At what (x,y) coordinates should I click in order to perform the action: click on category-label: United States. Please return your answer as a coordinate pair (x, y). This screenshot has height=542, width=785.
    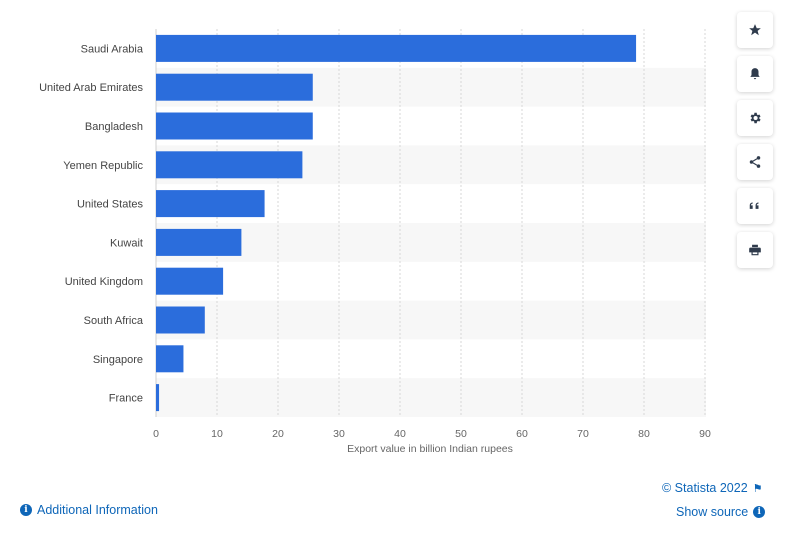
    Looking at the image, I should click on (110, 205).